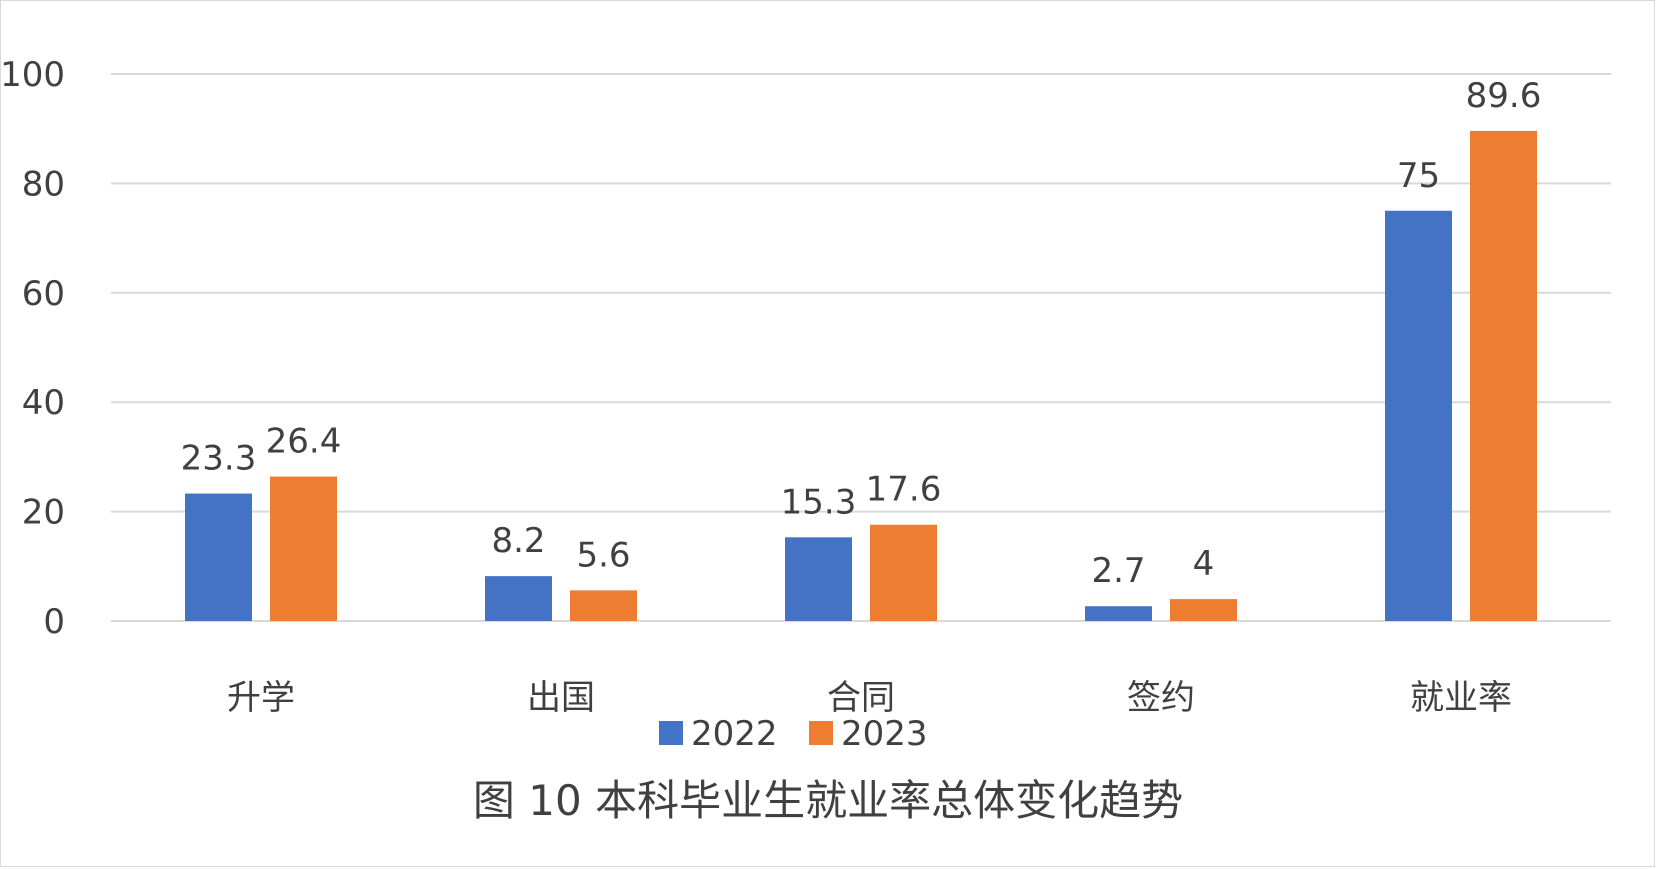 Image resolution: width=1657 pixels, height=869 pixels. Describe the element at coordinates (793, 734) in the screenshot. I see `legend: 2022 2023` at that location.